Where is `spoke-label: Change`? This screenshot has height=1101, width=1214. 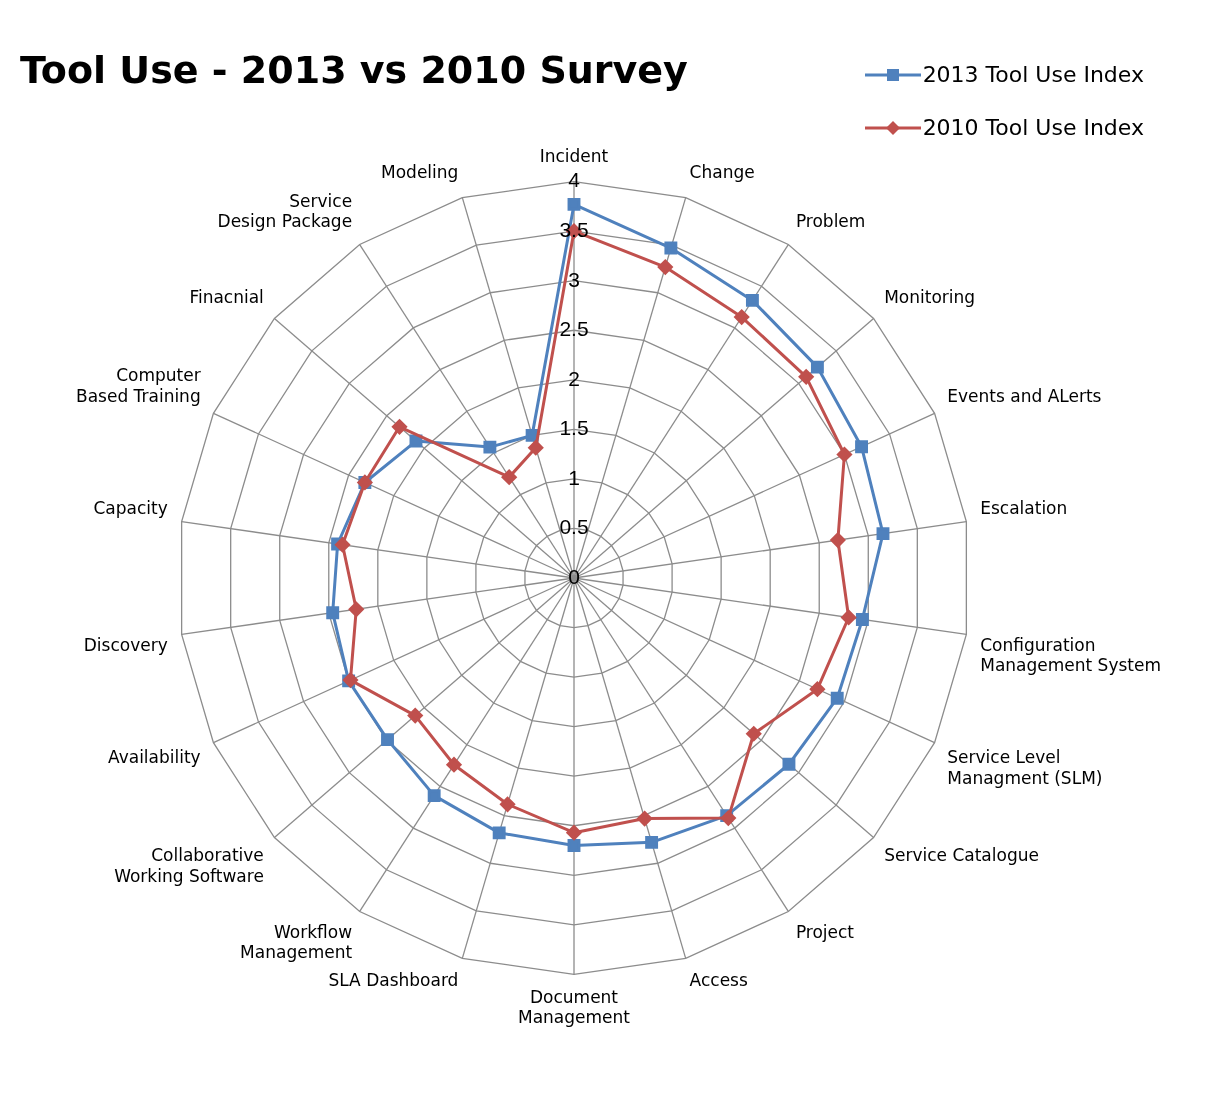
spoke-label: Change is located at coordinates (722, 172).